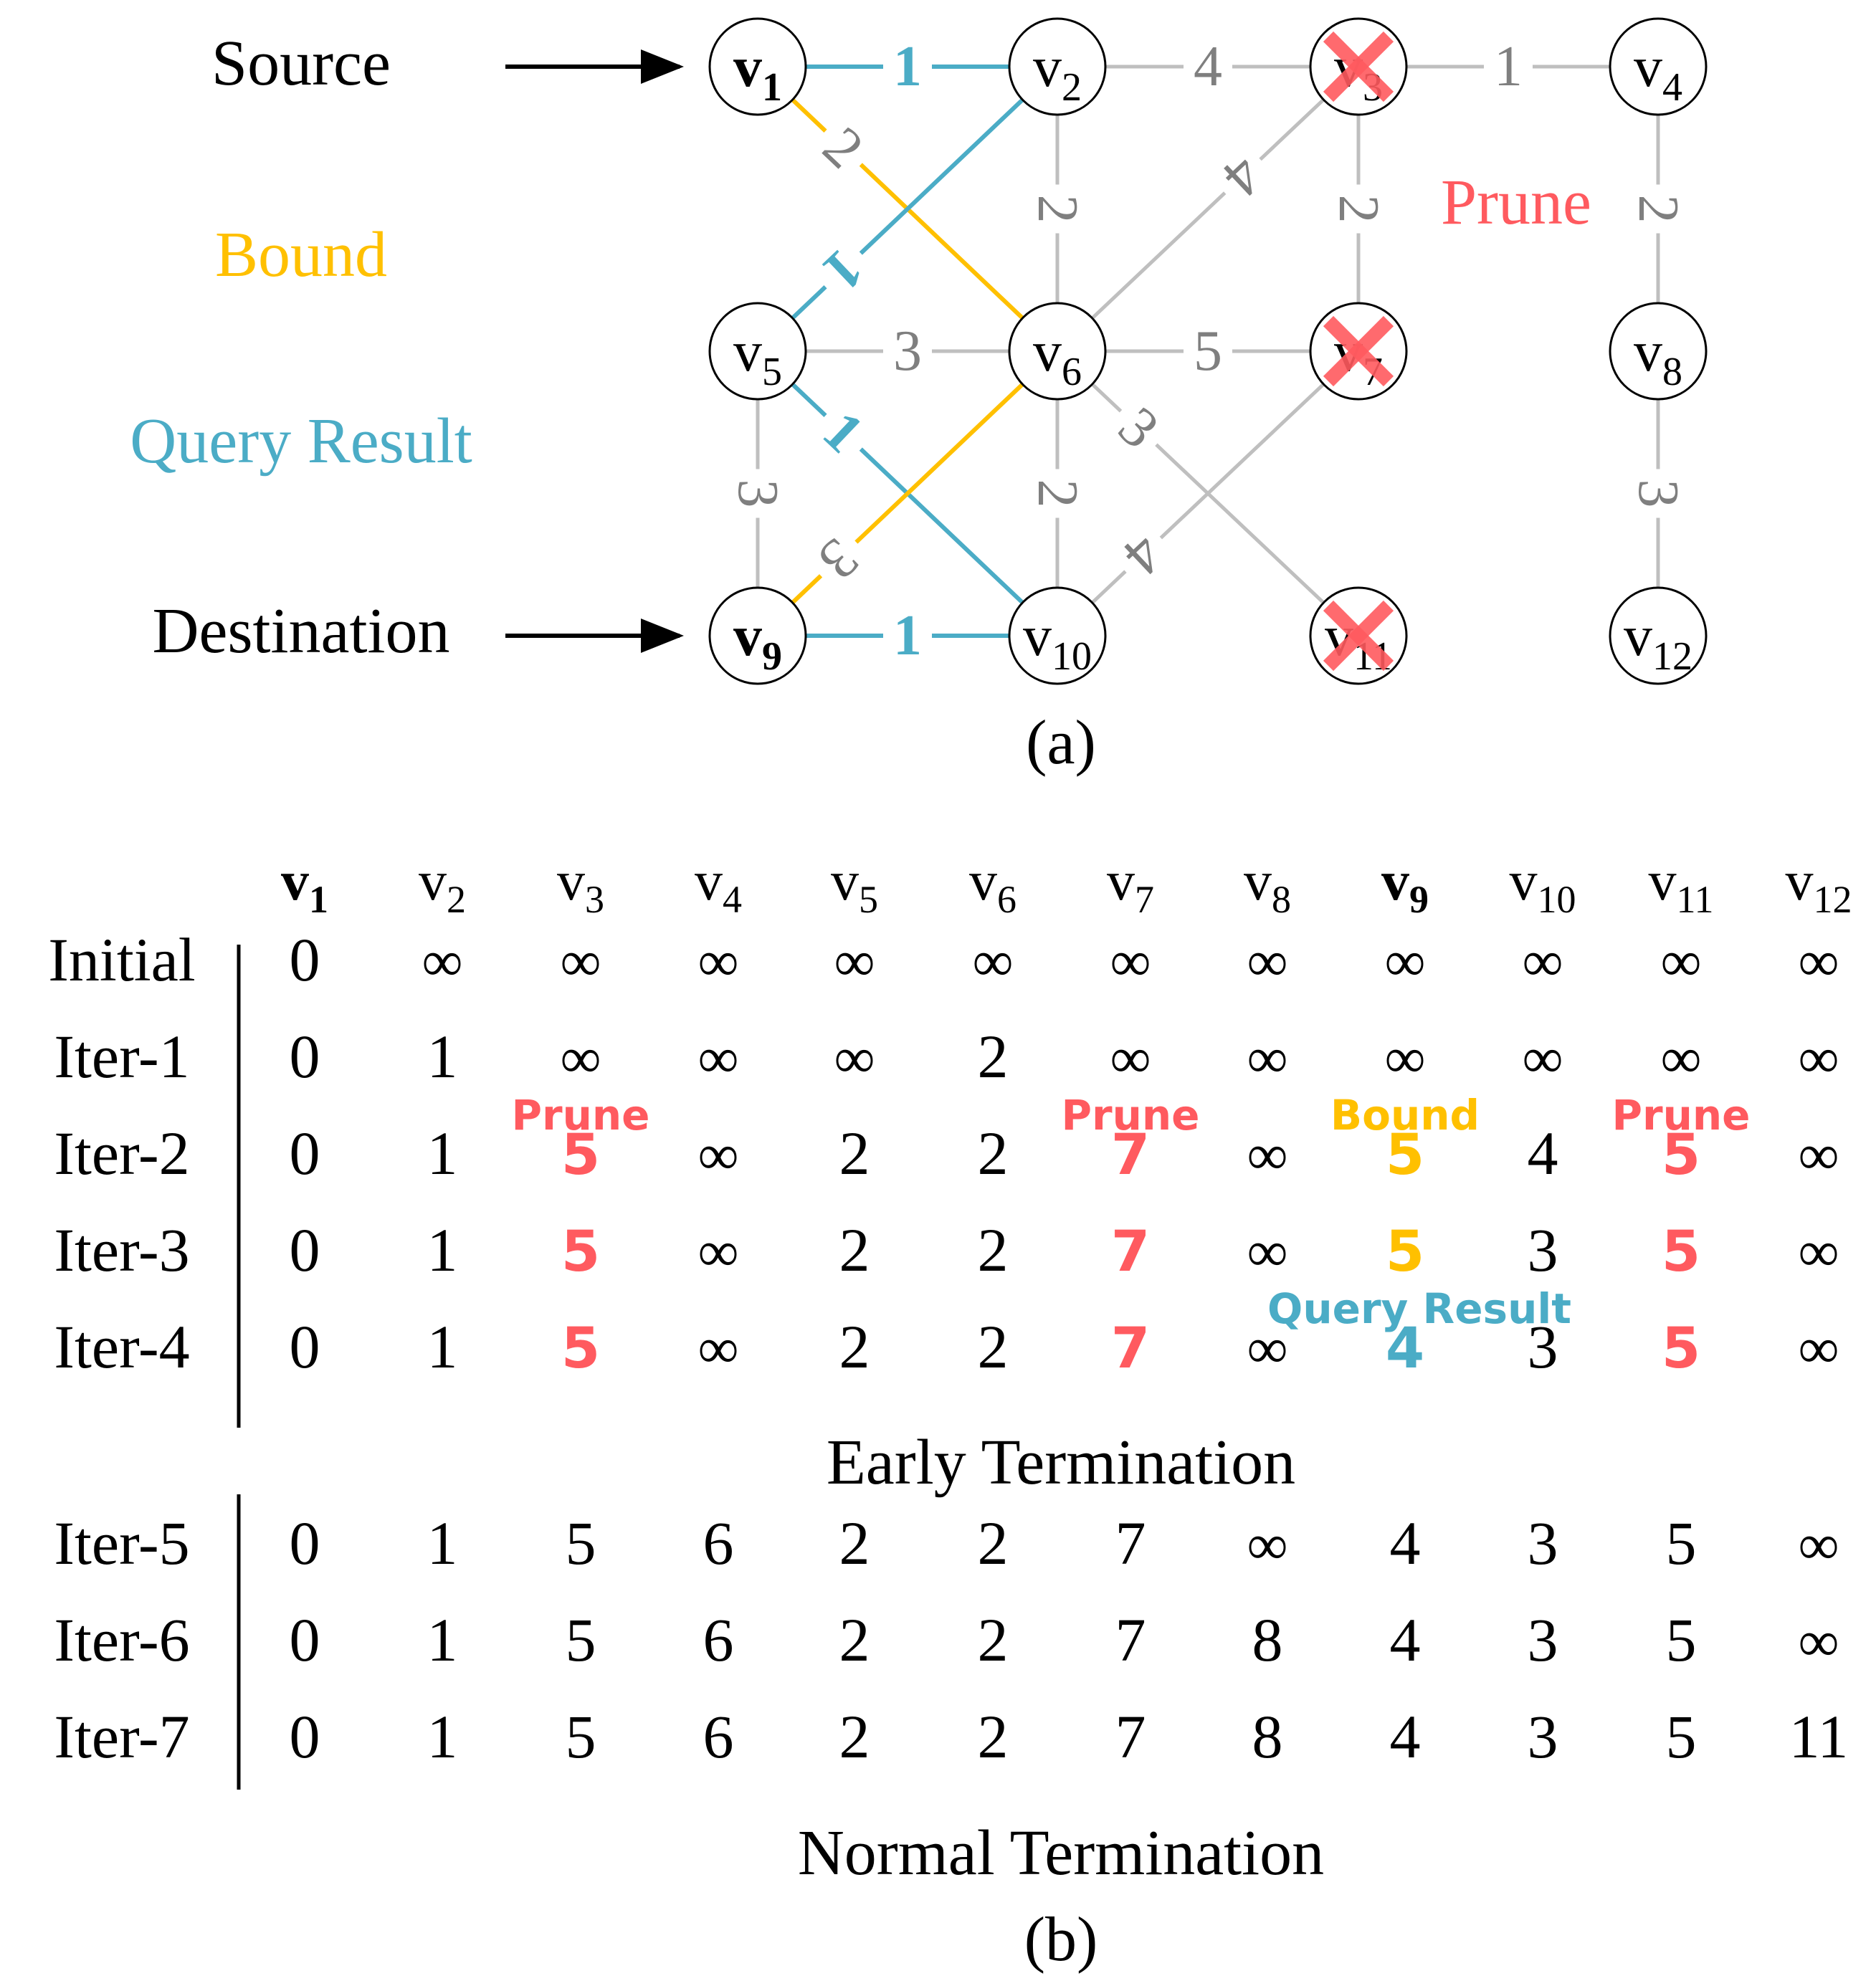  What do you see at coordinates (442, 885) in the screenshot?
I see `column-header: v2` at bounding box center [442, 885].